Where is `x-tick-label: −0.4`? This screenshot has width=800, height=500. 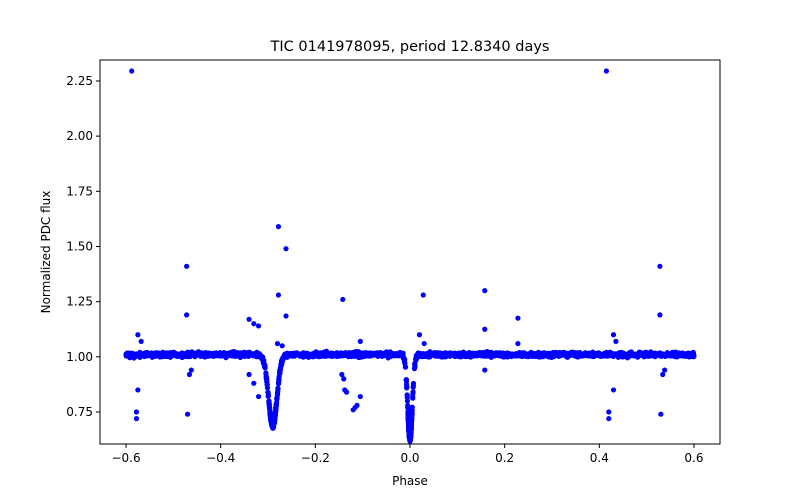
x-tick-label: −0.4 is located at coordinates (220, 458).